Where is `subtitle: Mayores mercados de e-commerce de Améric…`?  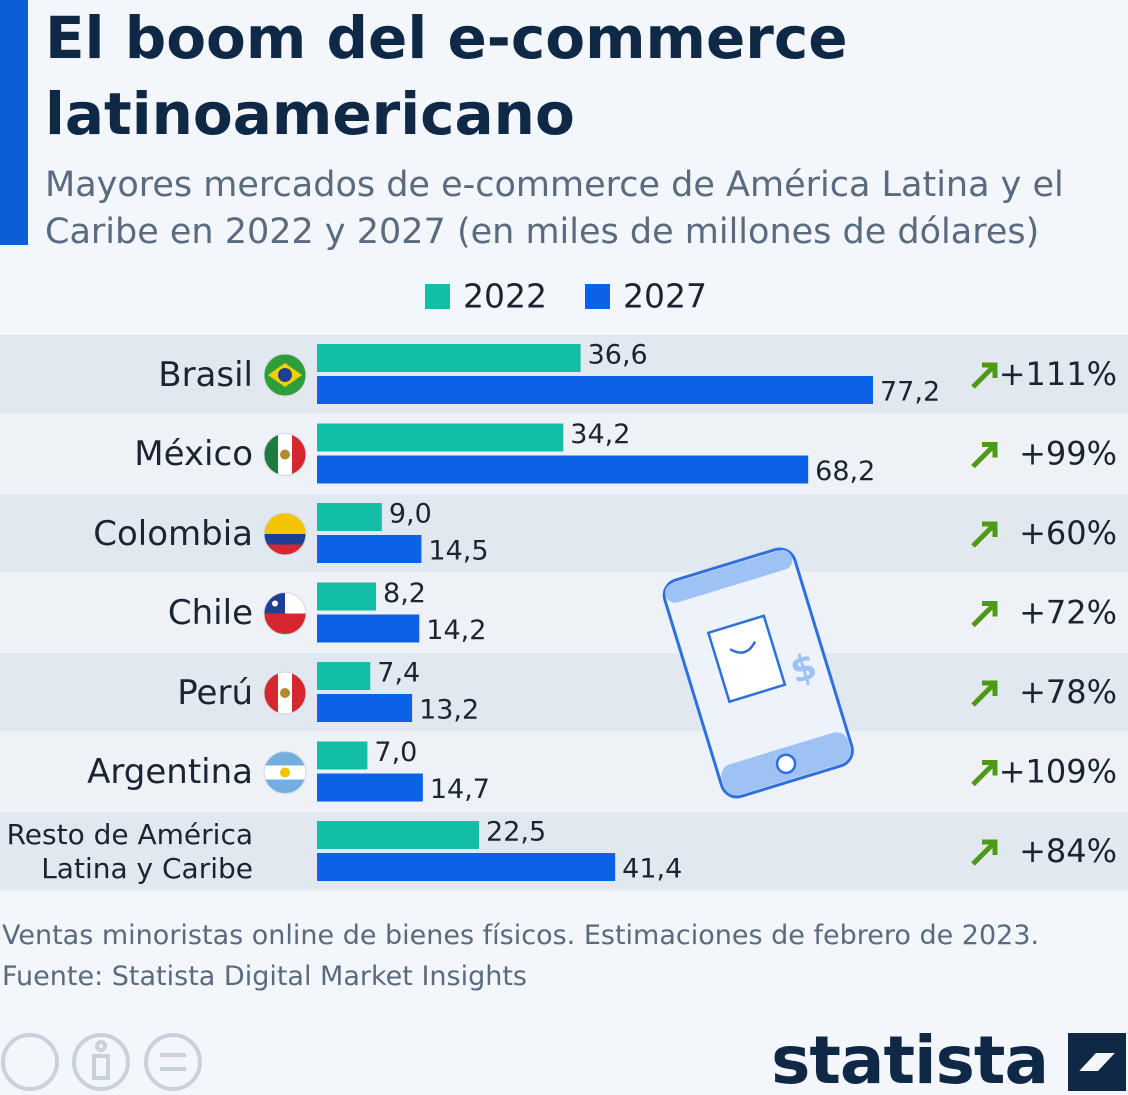 subtitle: Mayores mercados de e-commerce de Améric… is located at coordinates (554, 208).